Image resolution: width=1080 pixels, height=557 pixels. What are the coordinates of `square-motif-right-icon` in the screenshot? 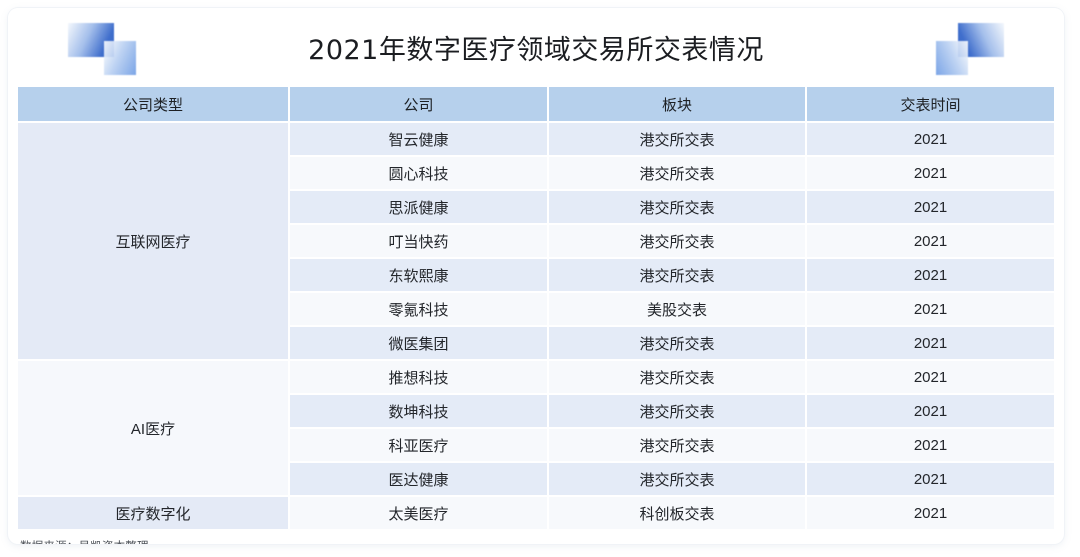 It's located at (956, 50).